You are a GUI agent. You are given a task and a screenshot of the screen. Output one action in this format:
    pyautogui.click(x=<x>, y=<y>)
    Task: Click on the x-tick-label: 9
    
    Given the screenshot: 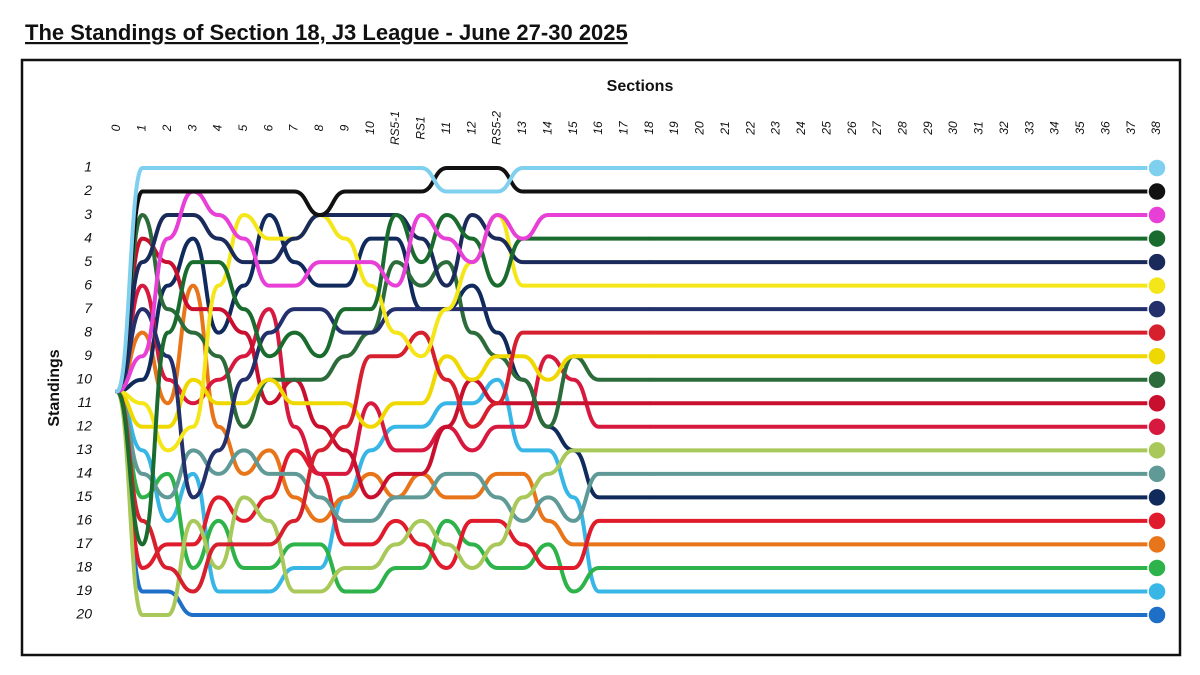 What is the action you would take?
    pyautogui.click(x=344, y=127)
    